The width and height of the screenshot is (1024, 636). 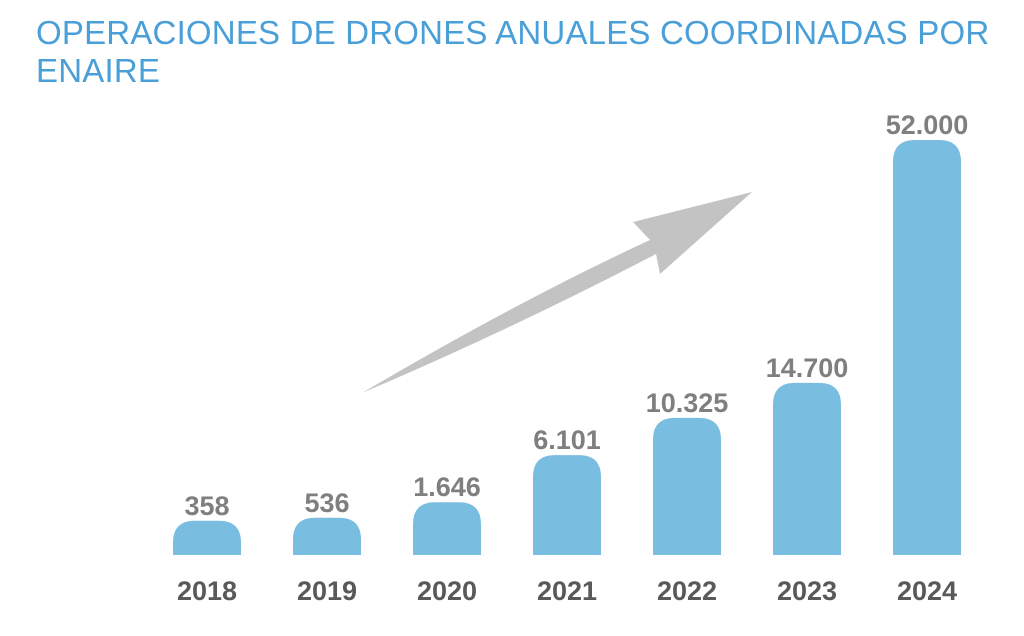 I want to click on x-tick-label-2022: 2022, so click(x=687, y=591).